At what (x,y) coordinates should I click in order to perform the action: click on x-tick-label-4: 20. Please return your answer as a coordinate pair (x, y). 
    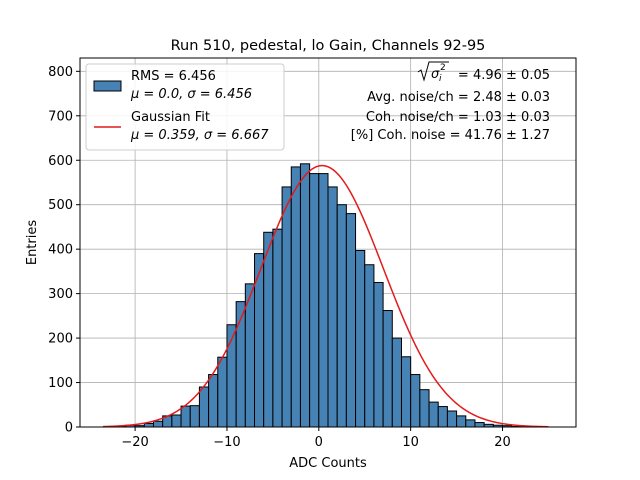
    Looking at the image, I should click on (502, 442).